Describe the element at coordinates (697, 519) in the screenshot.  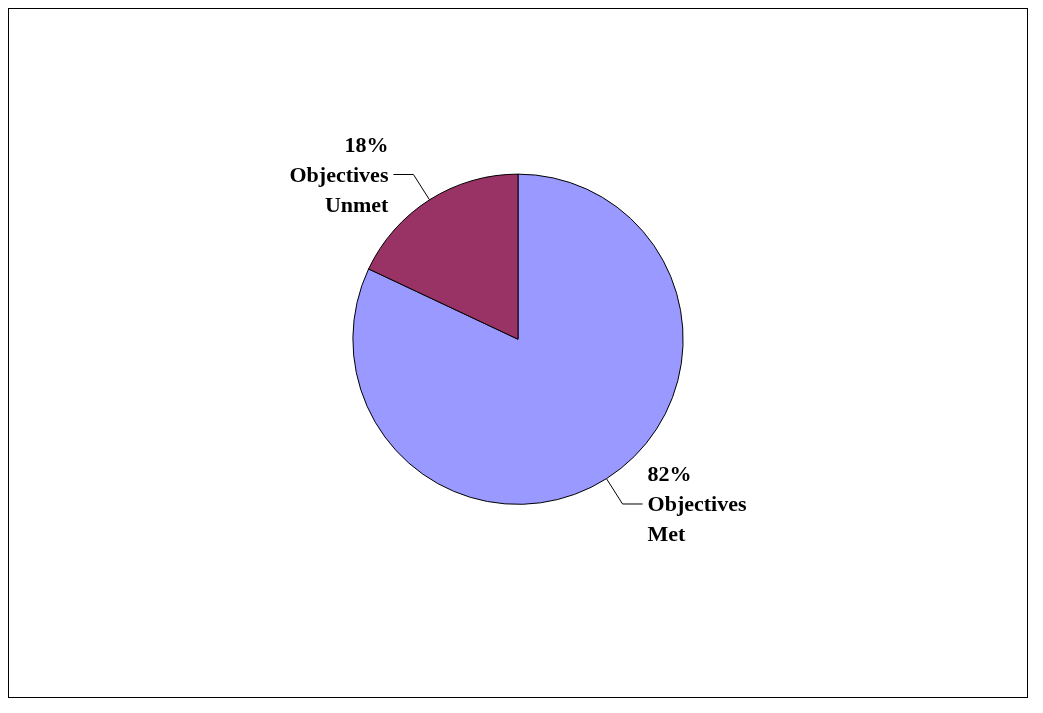
I see `slice-label: Objectives Met` at that location.